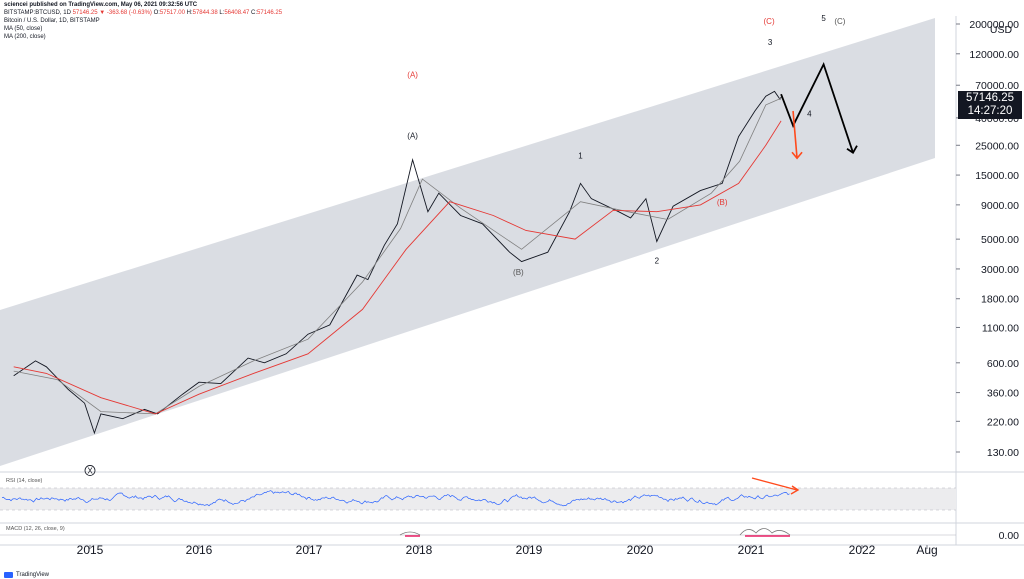 This screenshot has height=579, width=1024. I want to click on price-change: 57146.25 ▼ -363.68 (-0.63%), so click(112, 13).